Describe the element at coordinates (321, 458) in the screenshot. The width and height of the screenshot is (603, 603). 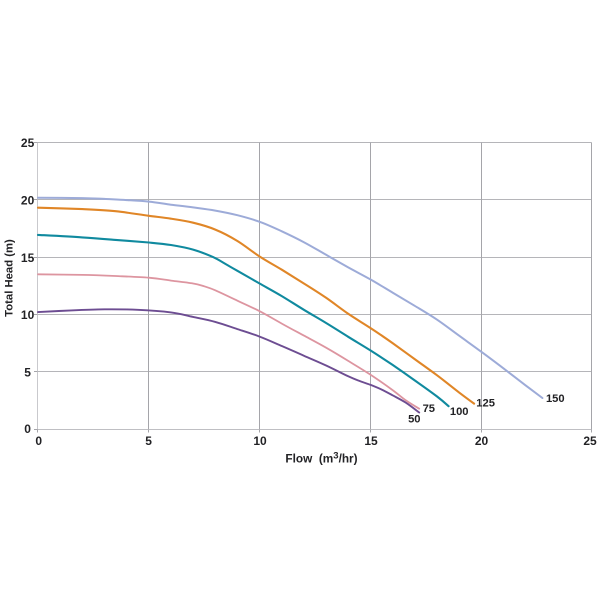
I see `svg-text: Flow (m3/hr)` at that location.